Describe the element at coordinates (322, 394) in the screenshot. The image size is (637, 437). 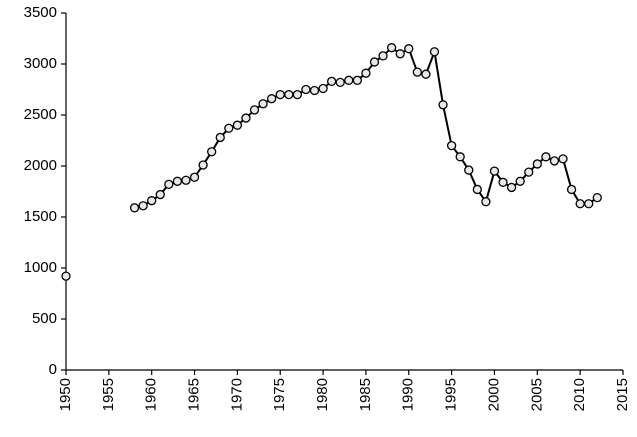
I see `x-tick-label: 1980` at that location.